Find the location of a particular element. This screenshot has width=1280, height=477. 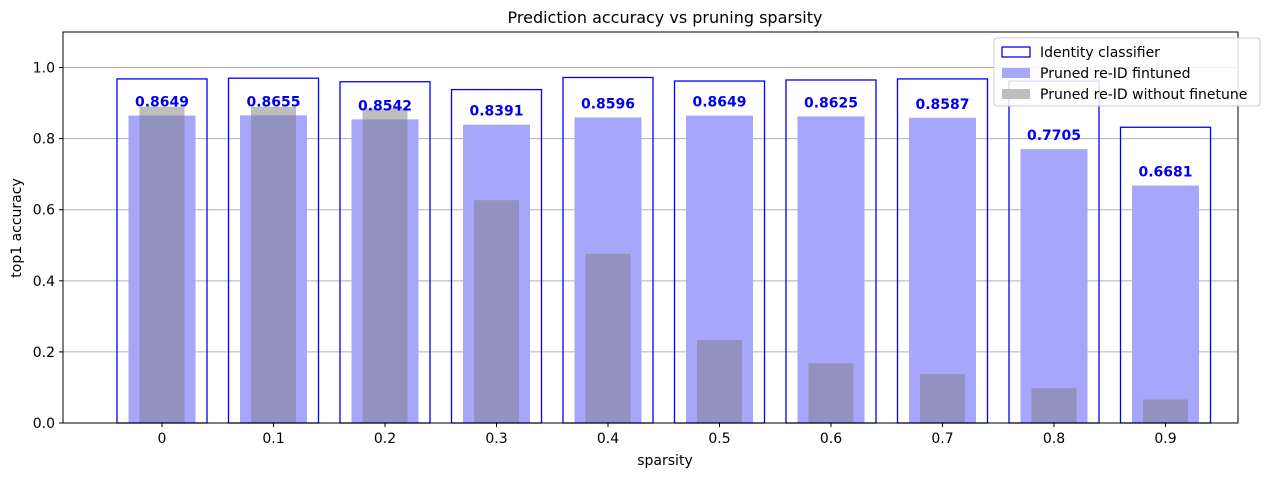

legend-label: Pruned re-ID fintuned is located at coordinates (1115, 74).